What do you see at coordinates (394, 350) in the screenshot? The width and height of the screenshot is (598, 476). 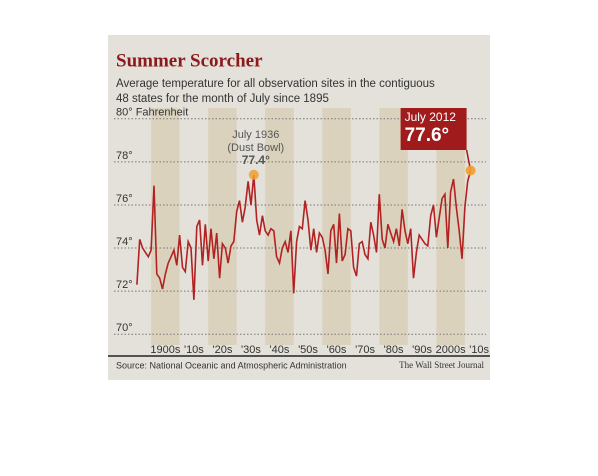 I see `x-tick-label: '80s` at bounding box center [394, 350].